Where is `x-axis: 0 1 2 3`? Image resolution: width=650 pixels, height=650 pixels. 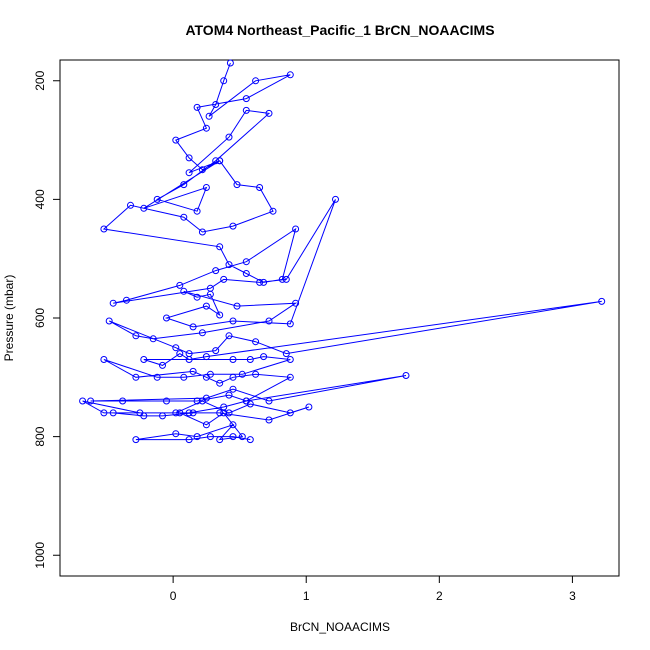 x-axis: 0 1 2 3 is located at coordinates (373, 589).